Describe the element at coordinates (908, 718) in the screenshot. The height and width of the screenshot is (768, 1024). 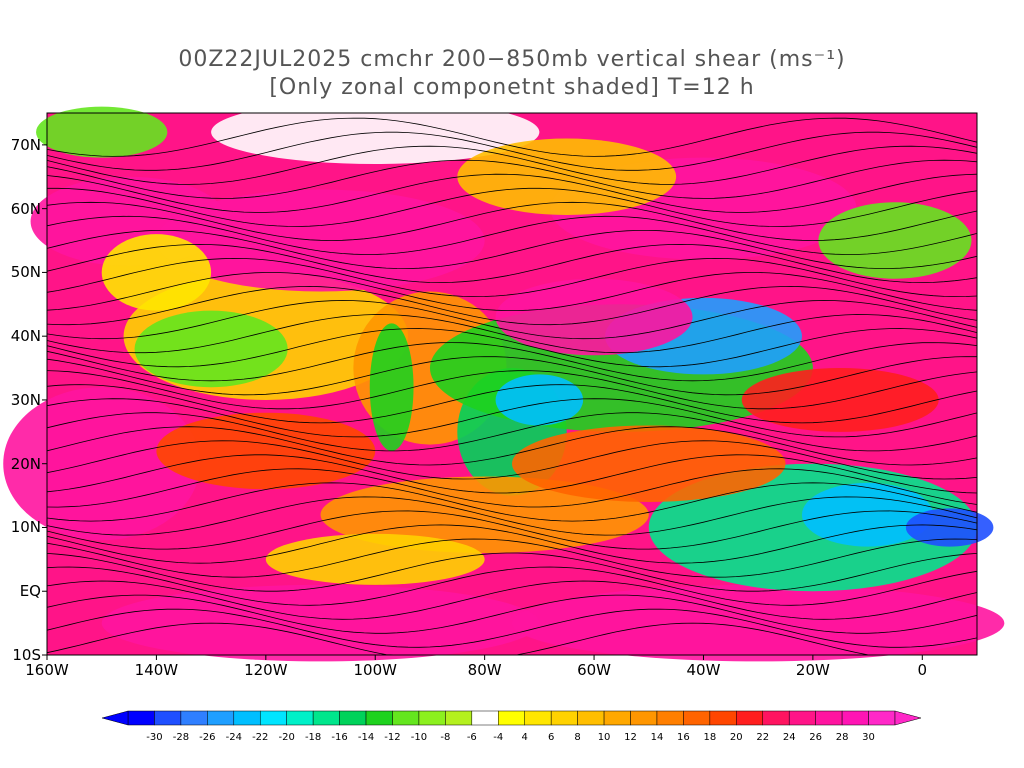
I see `colorbar-max-arrow` at that location.